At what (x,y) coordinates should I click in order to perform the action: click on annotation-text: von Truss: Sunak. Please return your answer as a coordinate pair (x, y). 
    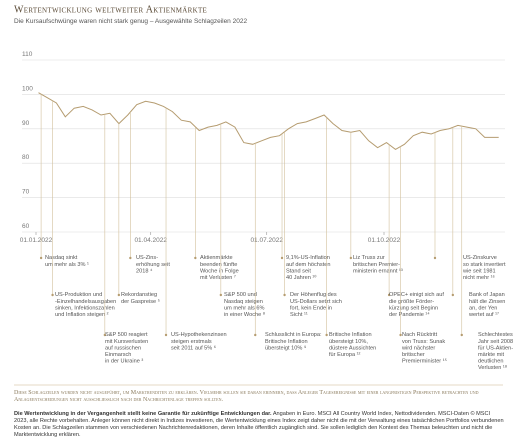
    Looking at the image, I should click on (423, 342).